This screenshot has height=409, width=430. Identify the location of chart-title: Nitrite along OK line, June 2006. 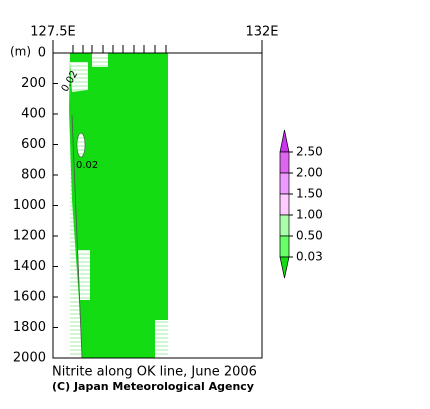
(154, 372).